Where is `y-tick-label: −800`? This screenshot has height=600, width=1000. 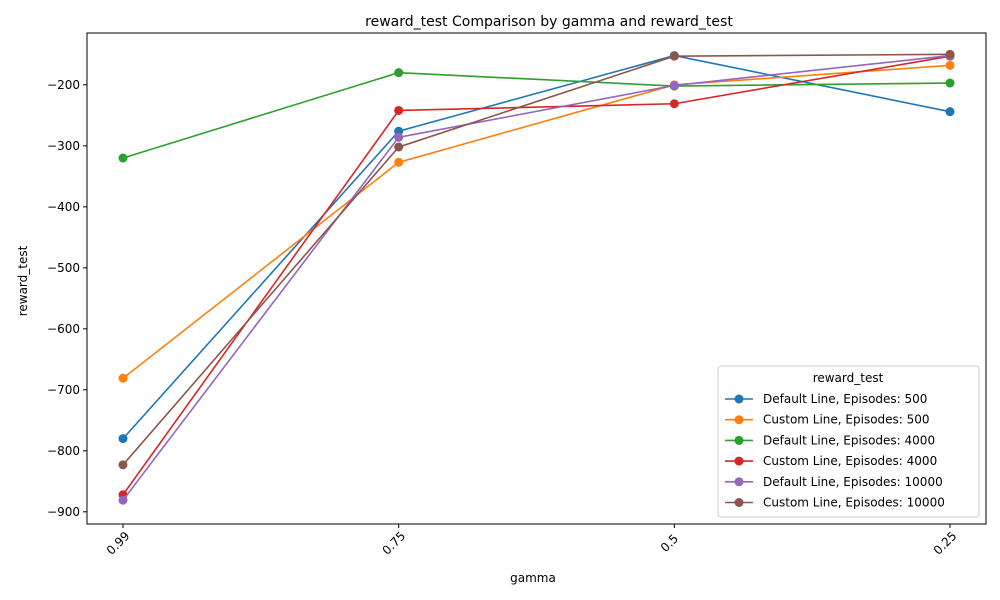
y-tick-label: −800 is located at coordinates (63, 451).